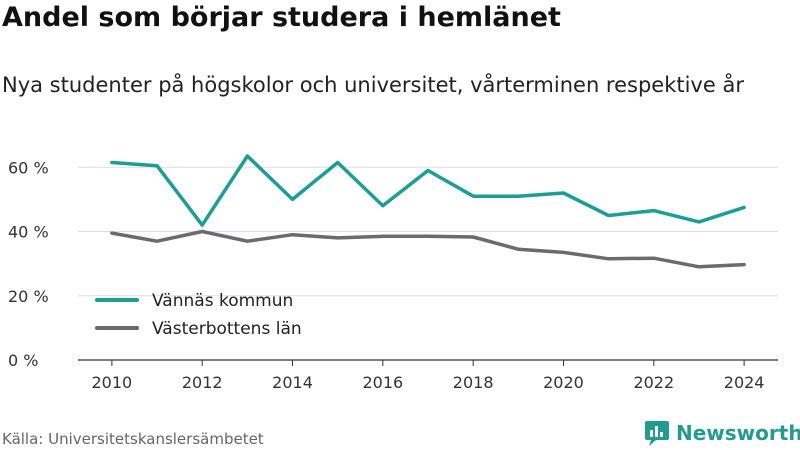 This screenshot has width=800, height=450. Describe the element at coordinates (28, 232) in the screenshot. I see `y-tick-label: 40 %` at that location.